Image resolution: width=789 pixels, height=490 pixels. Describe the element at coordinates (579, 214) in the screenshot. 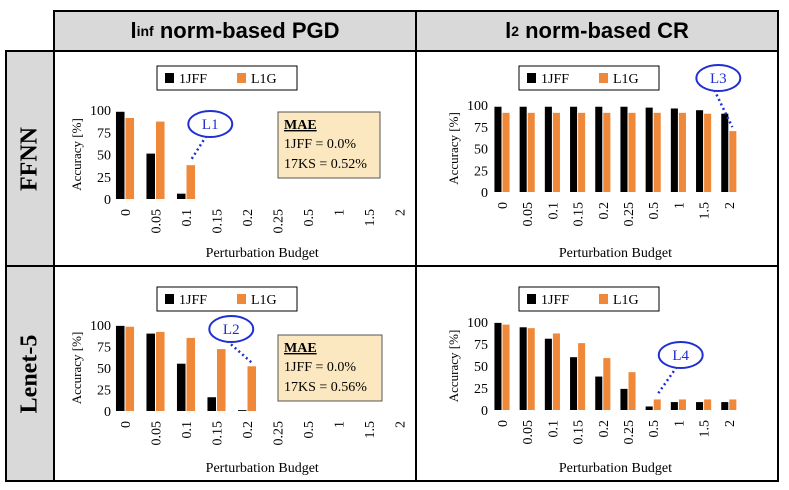

I see `ffnn-cr-xtick-label: 0.15` at that location.